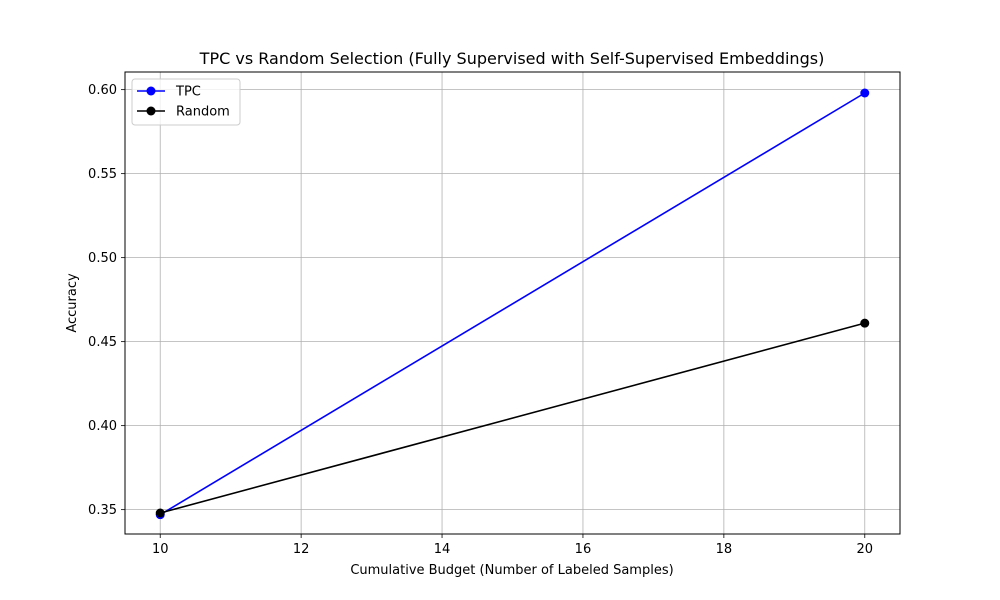 This screenshot has height=600, width=1000. Describe the element at coordinates (102, 510) in the screenshot. I see `y-tick-label: 0.35` at that location.